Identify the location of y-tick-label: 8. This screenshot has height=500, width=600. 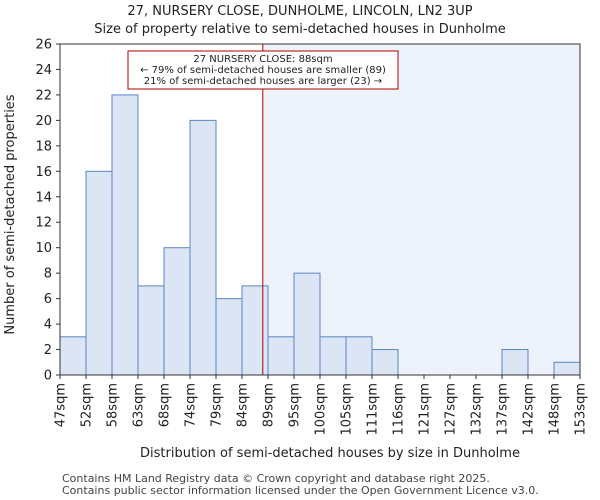
(48, 274).